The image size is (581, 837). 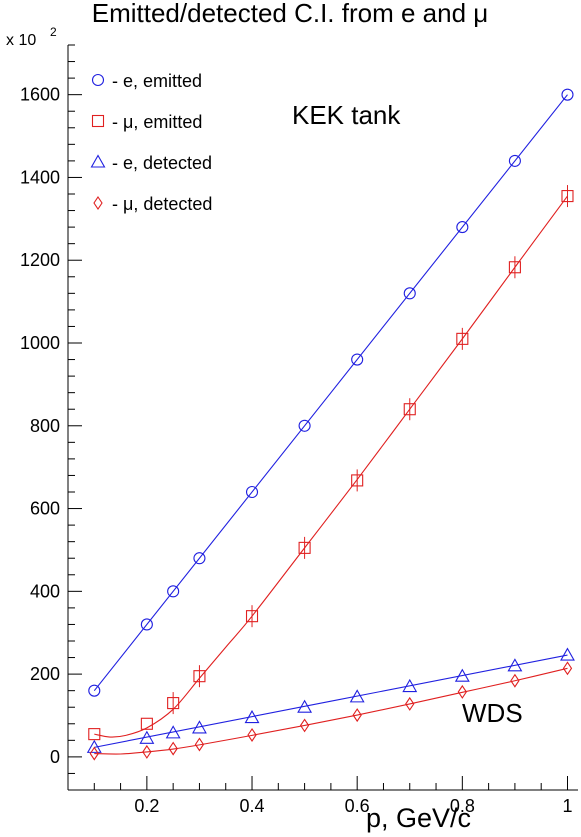 I want to click on y-tick-label: 400, so click(x=45, y=591).